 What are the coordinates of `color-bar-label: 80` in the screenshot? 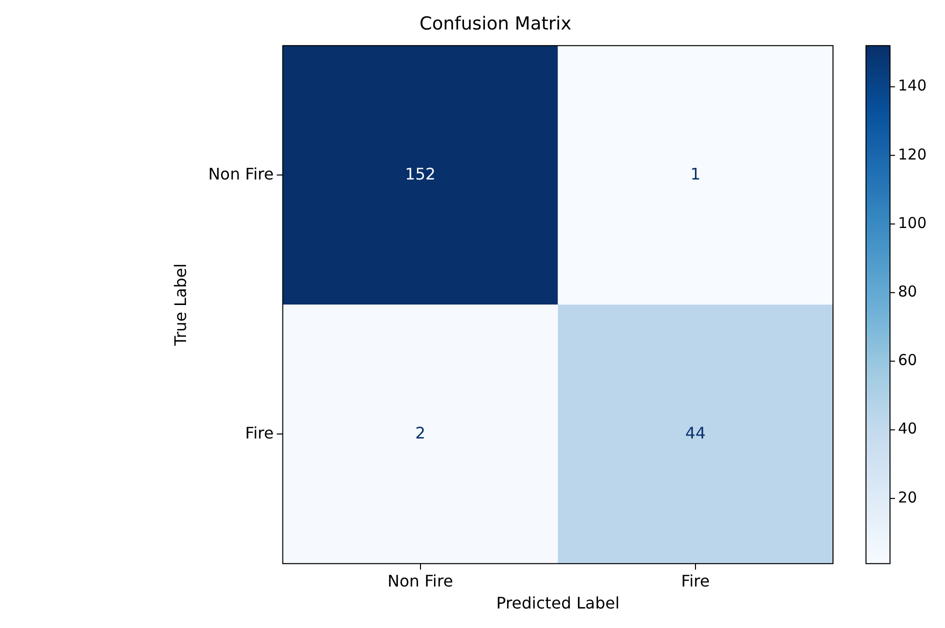 It's located at (908, 291).